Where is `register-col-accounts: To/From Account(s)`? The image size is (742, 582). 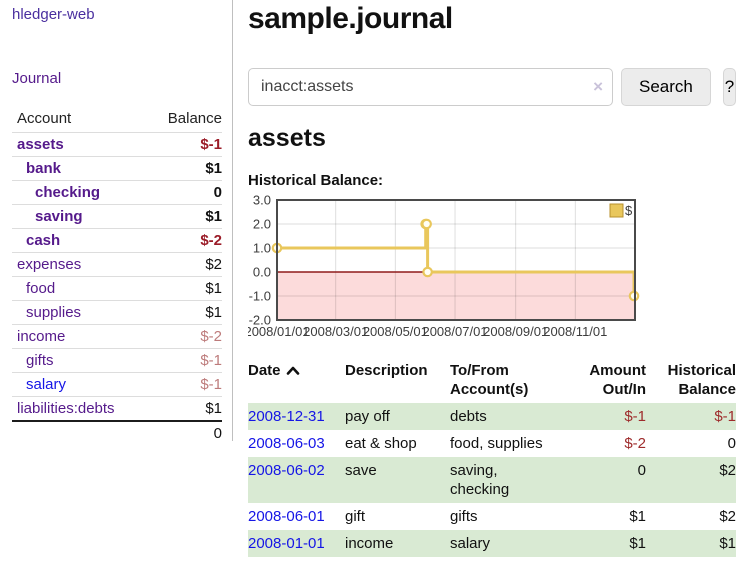 register-col-accounts: To/From Account(s) is located at coordinates (489, 380).